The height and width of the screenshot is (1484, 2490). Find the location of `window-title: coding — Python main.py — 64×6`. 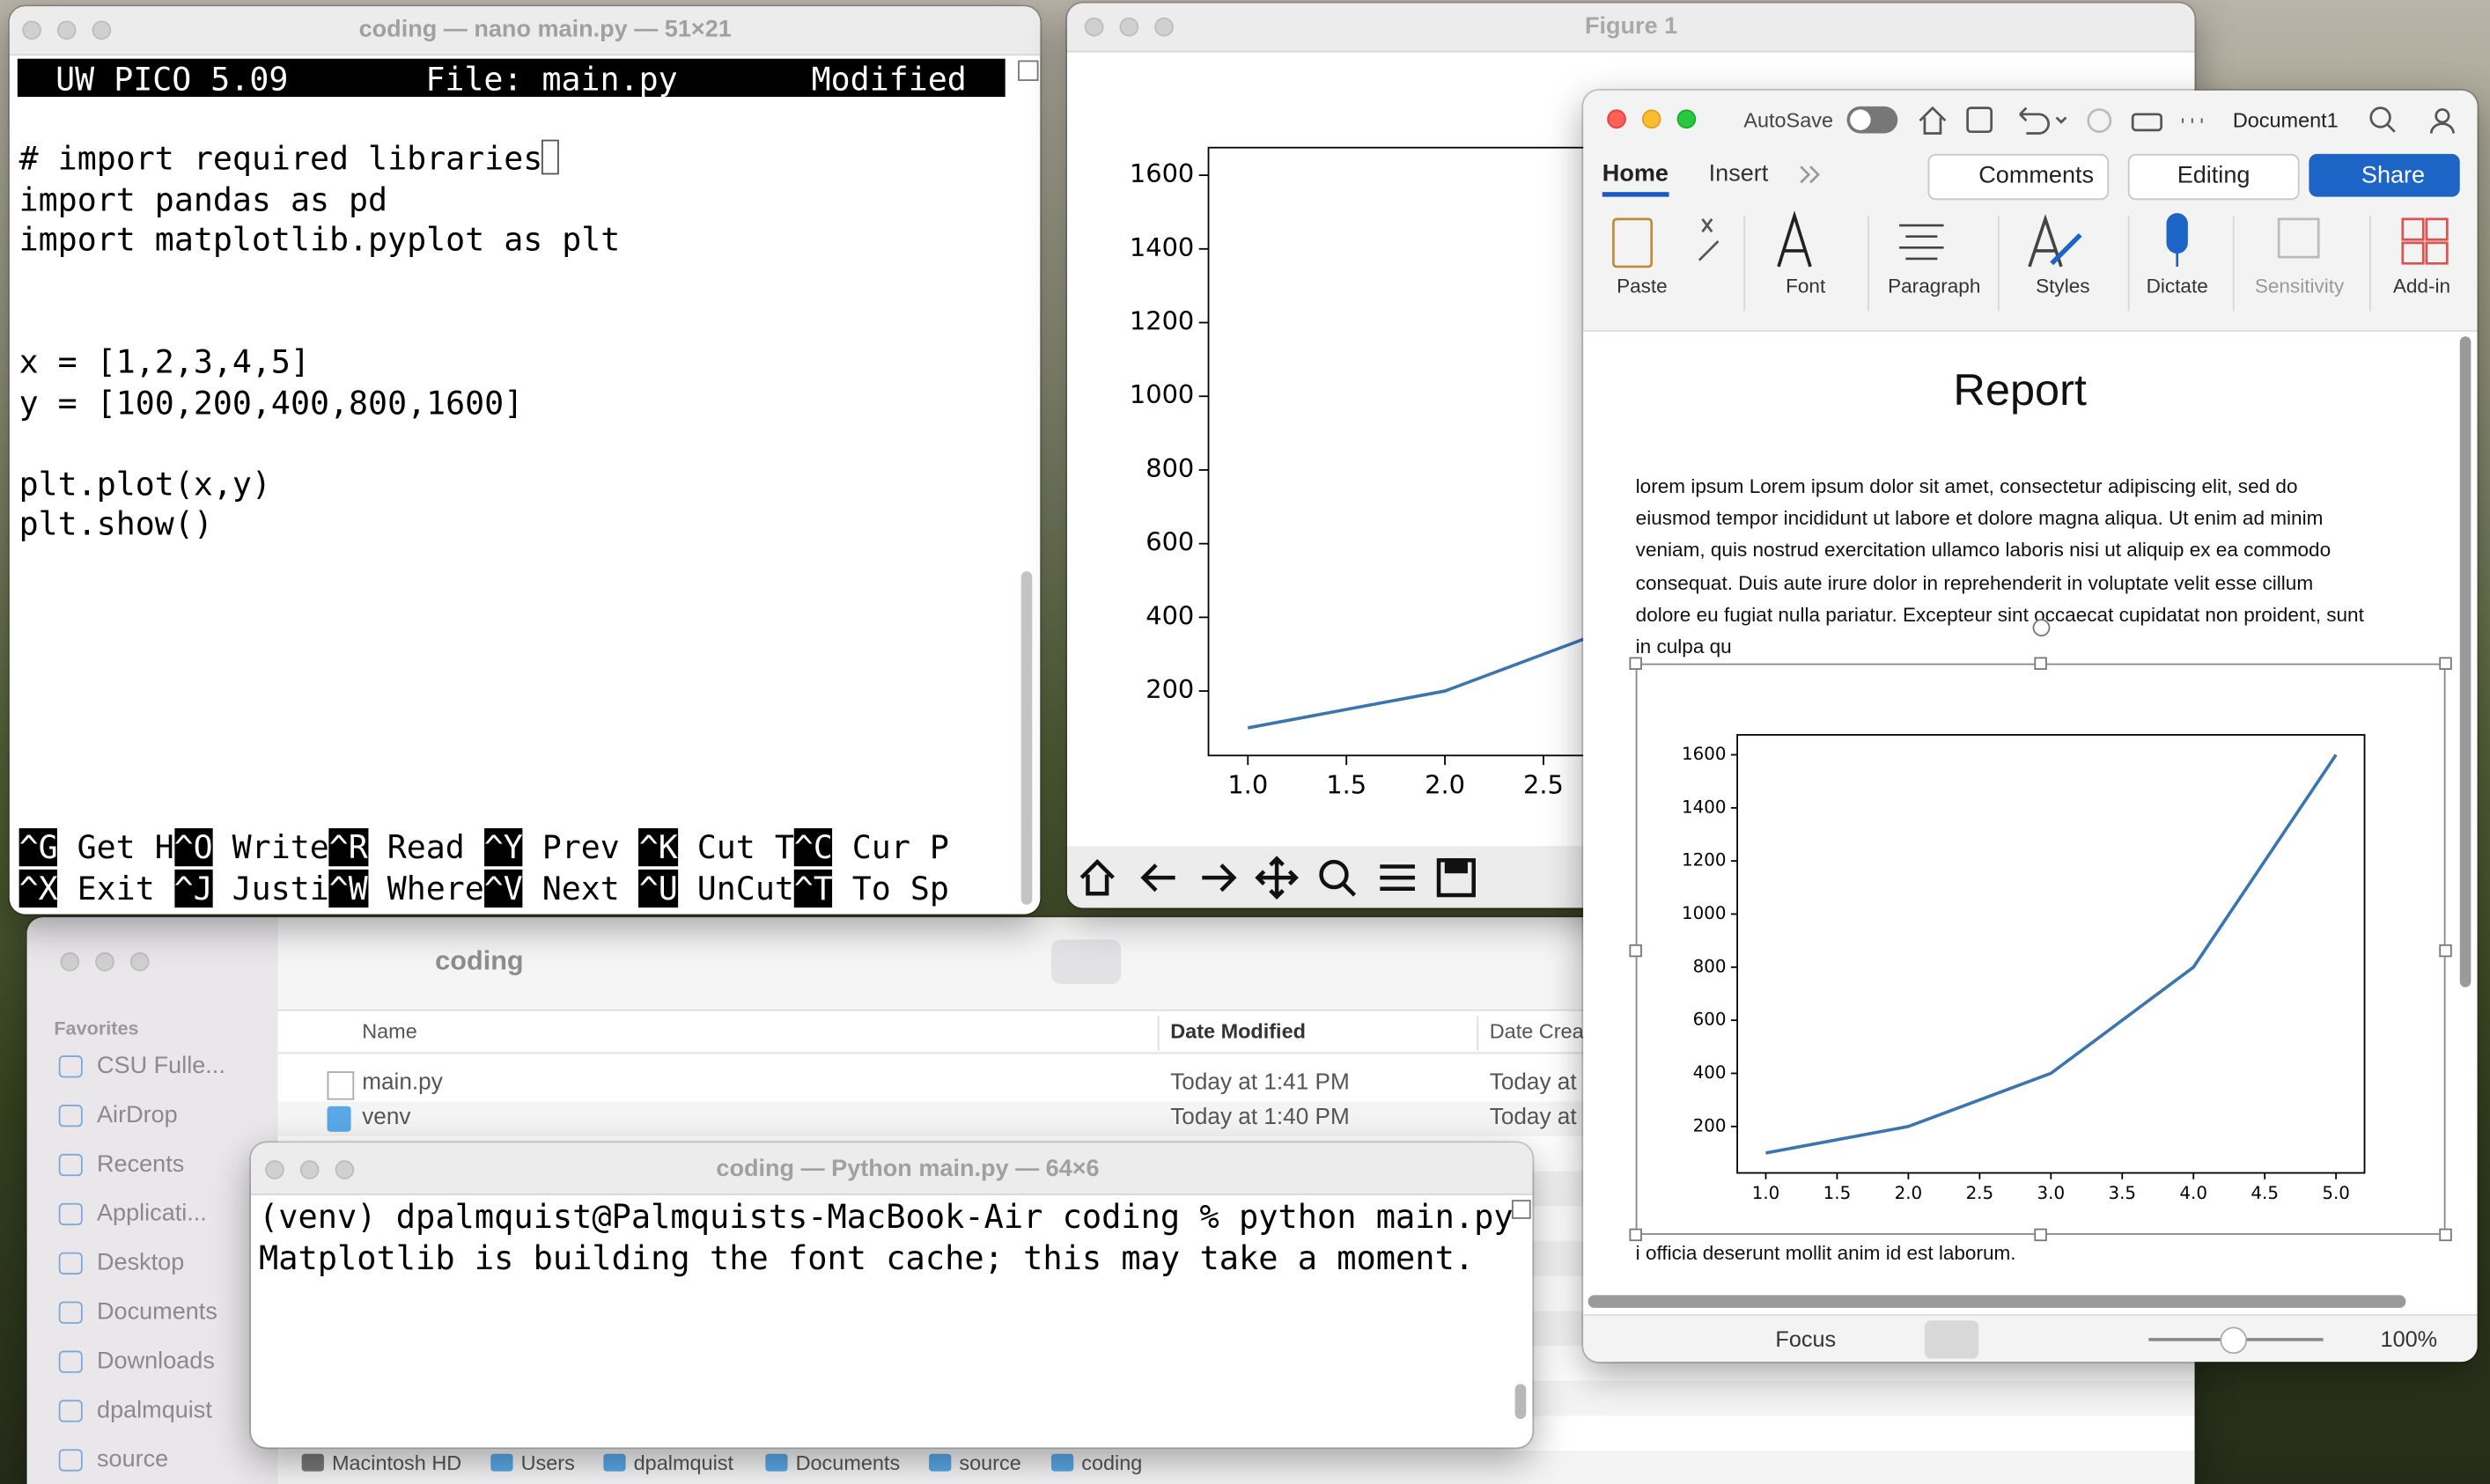

window-title: coding — Python main.py — 64×6 is located at coordinates (908, 1169).